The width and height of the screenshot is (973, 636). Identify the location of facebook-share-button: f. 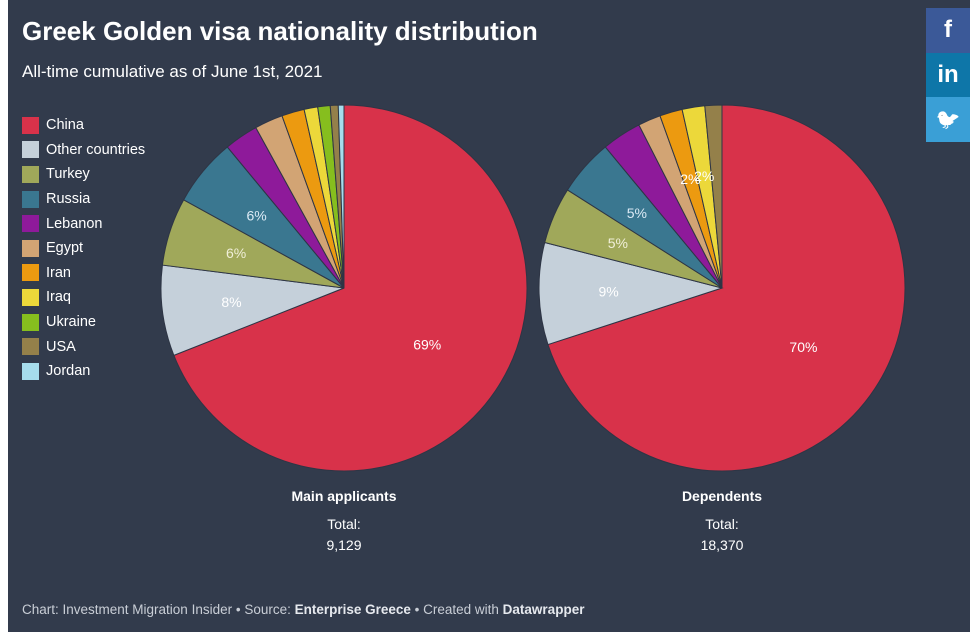
(948, 30).